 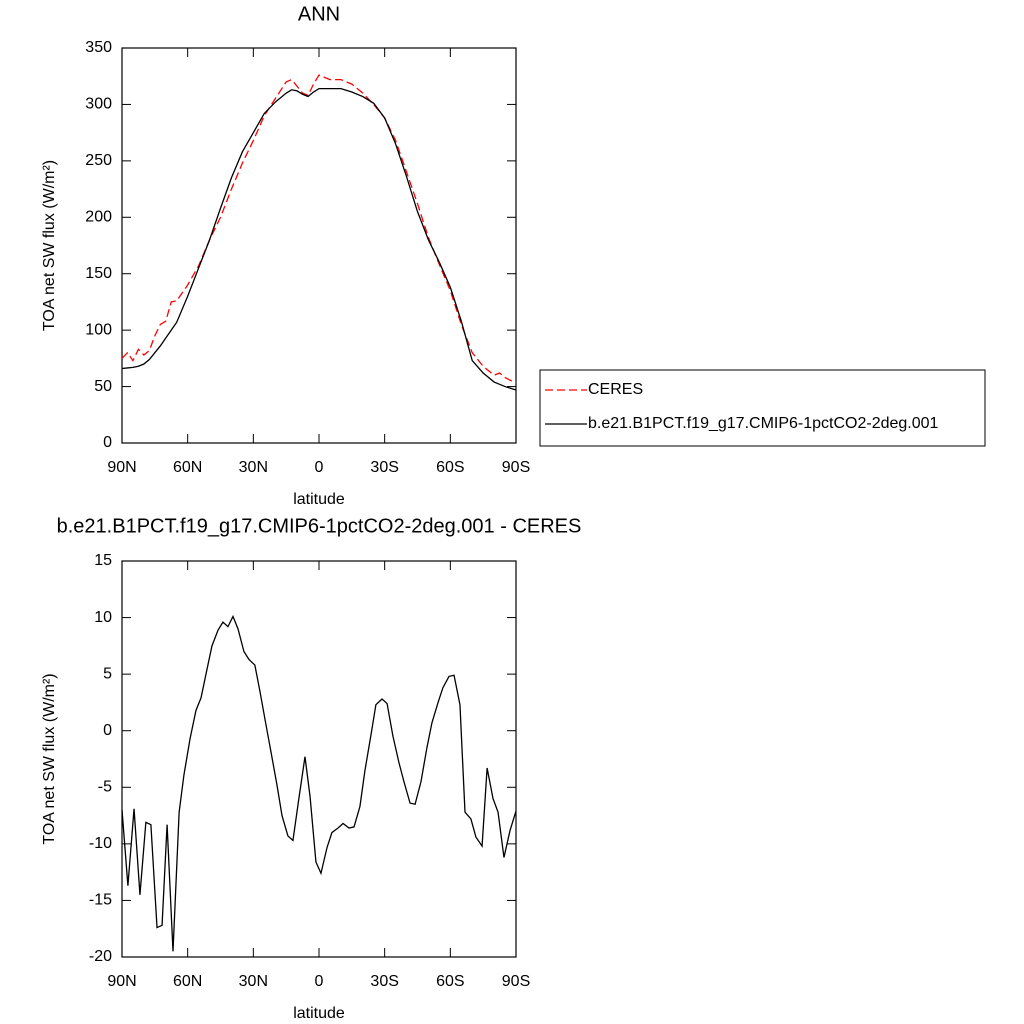 What do you see at coordinates (98, 104) in the screenshot?
I see `y-tick-label: 300` at bounding box center [98, 104].